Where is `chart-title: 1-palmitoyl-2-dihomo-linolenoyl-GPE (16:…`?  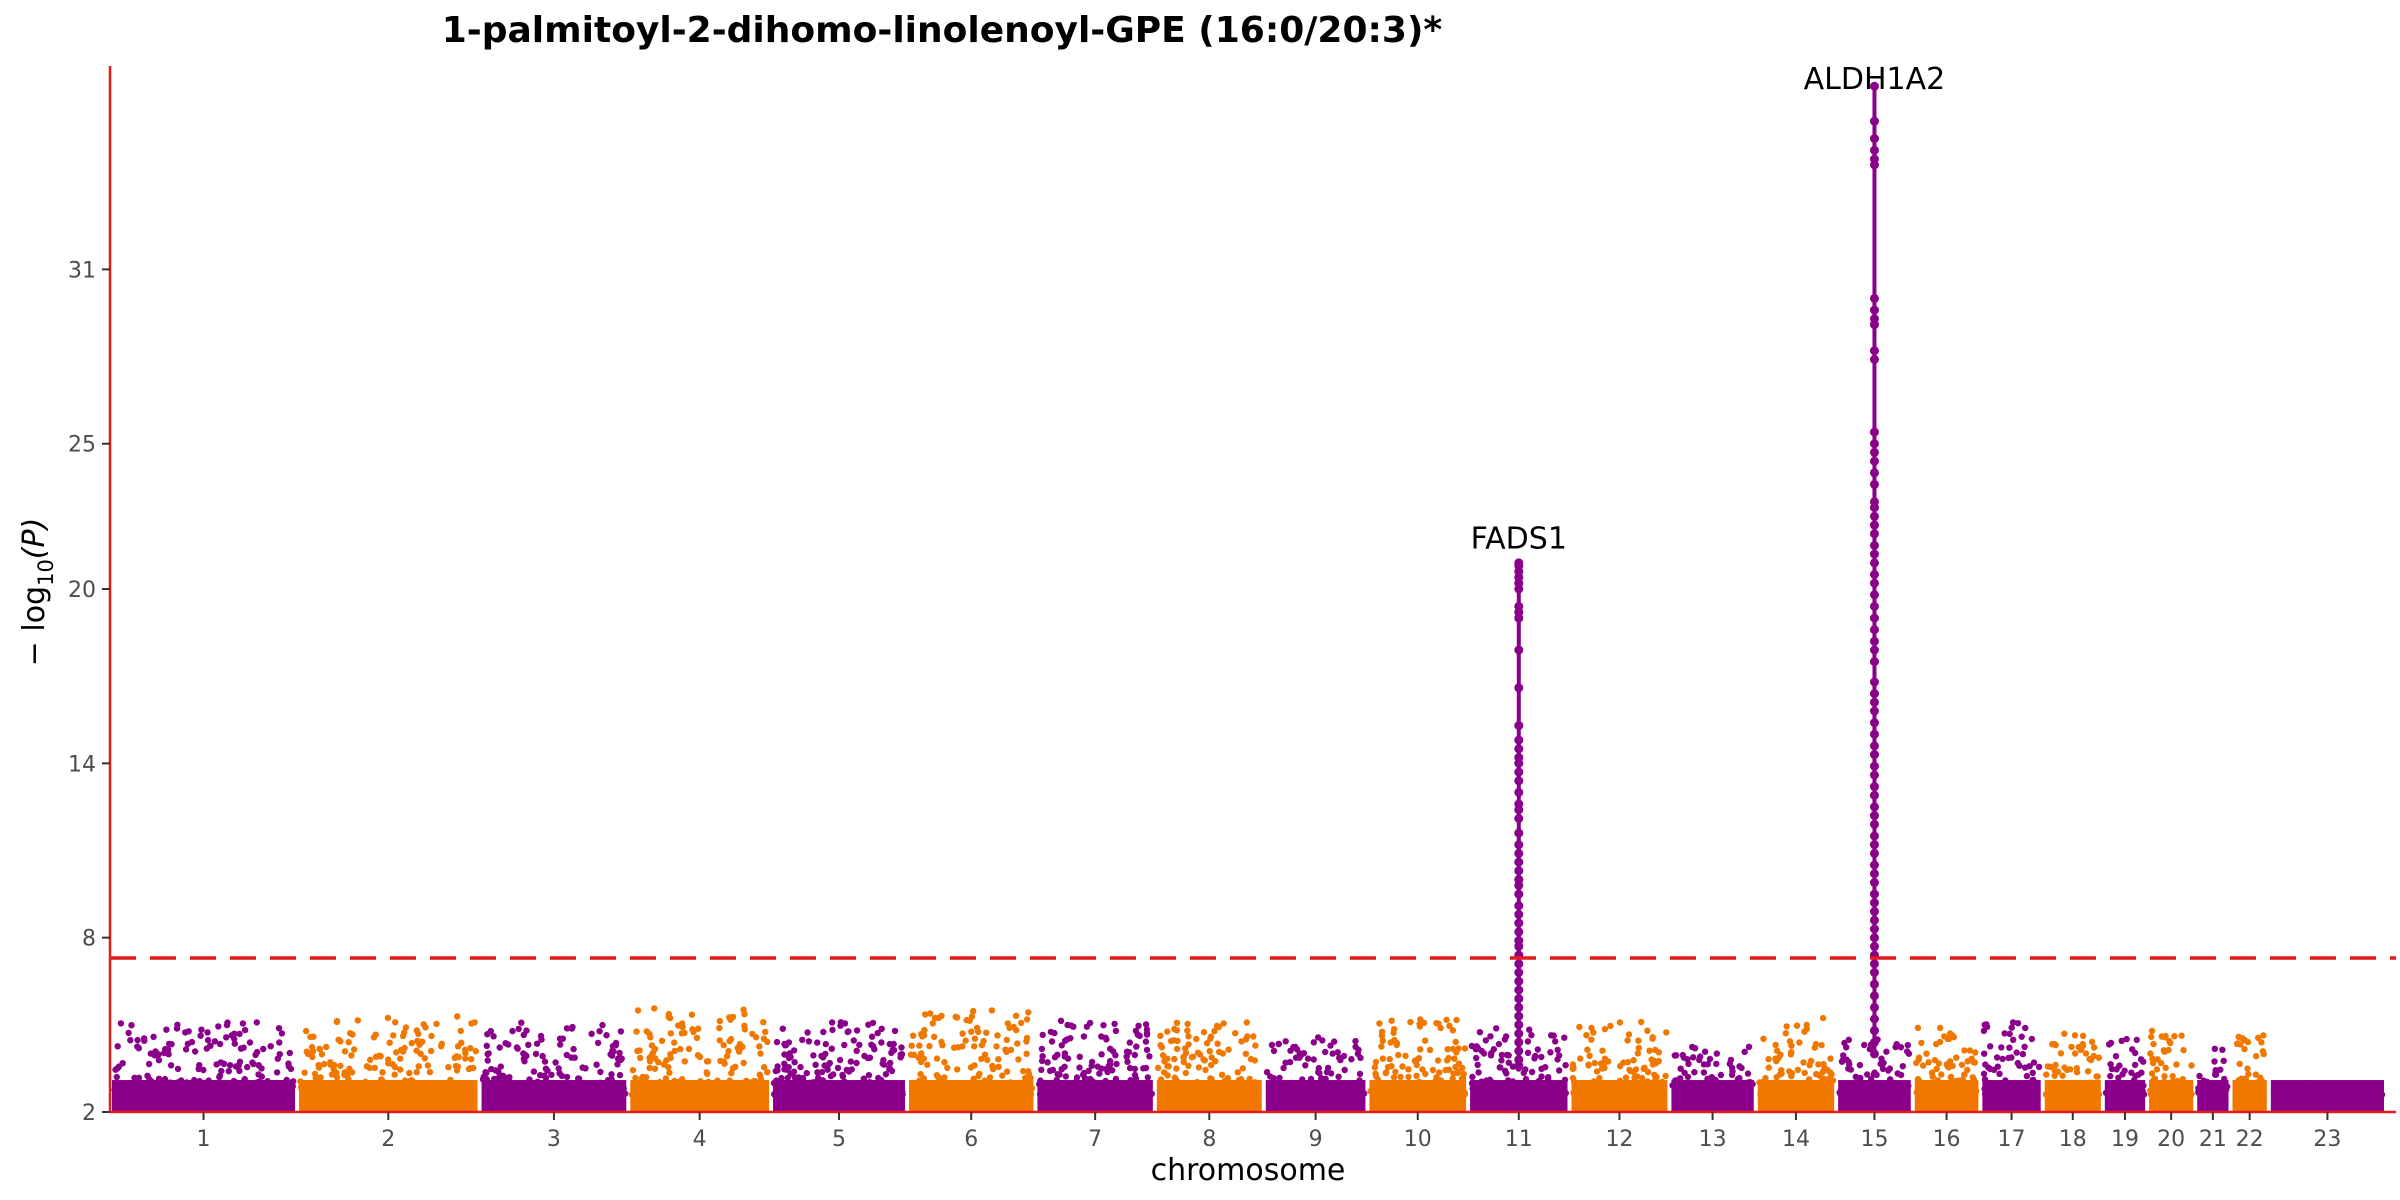 chart-title: 1-palmitoyl-2-dihomo-linolenoyl-GPE (16:… is located at coordinates (942, 30).